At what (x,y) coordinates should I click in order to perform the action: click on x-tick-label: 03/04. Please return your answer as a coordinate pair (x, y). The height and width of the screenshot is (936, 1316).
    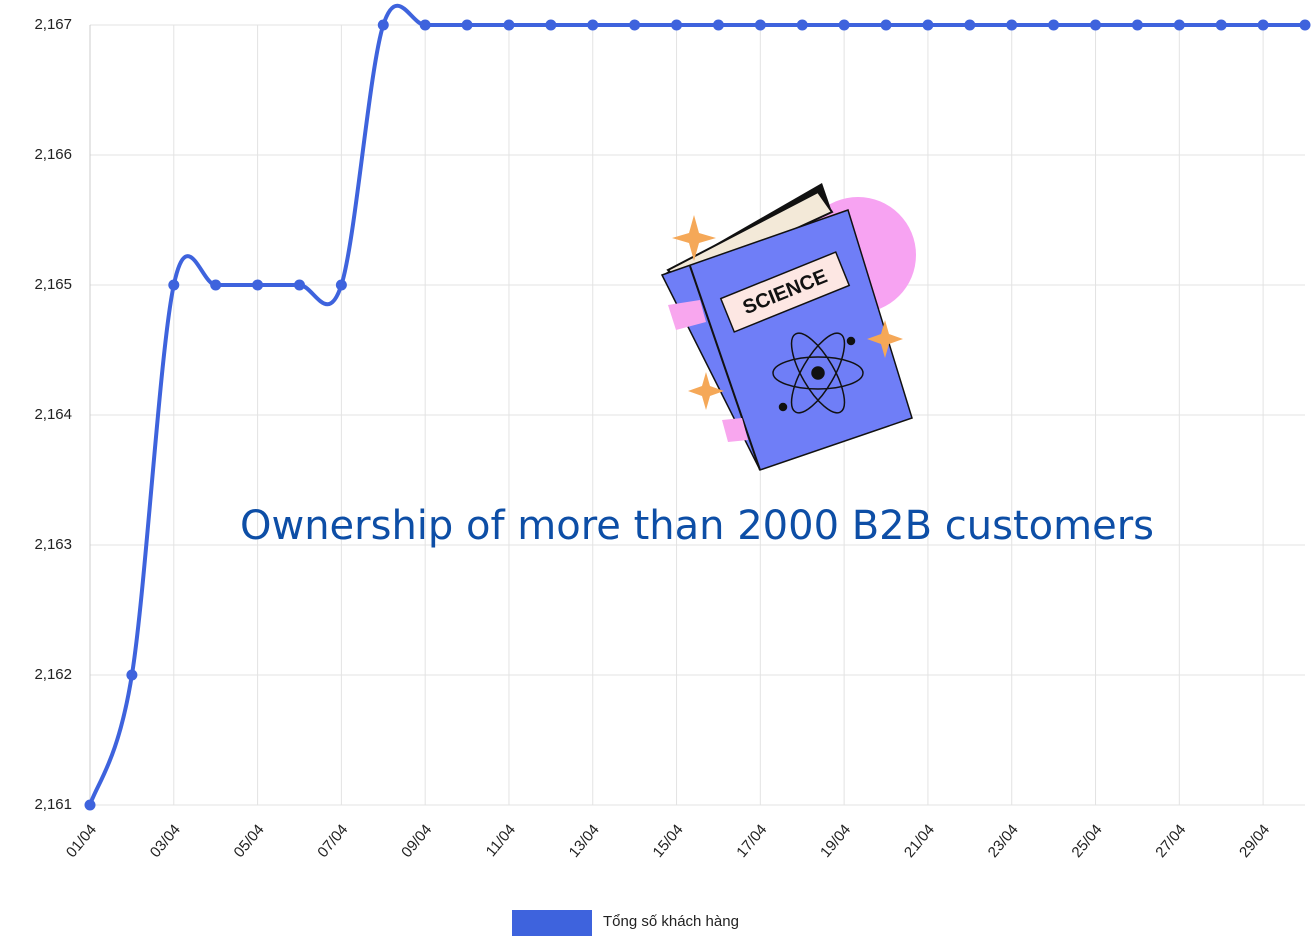
    Looking at the image, I should click on (165, 841).